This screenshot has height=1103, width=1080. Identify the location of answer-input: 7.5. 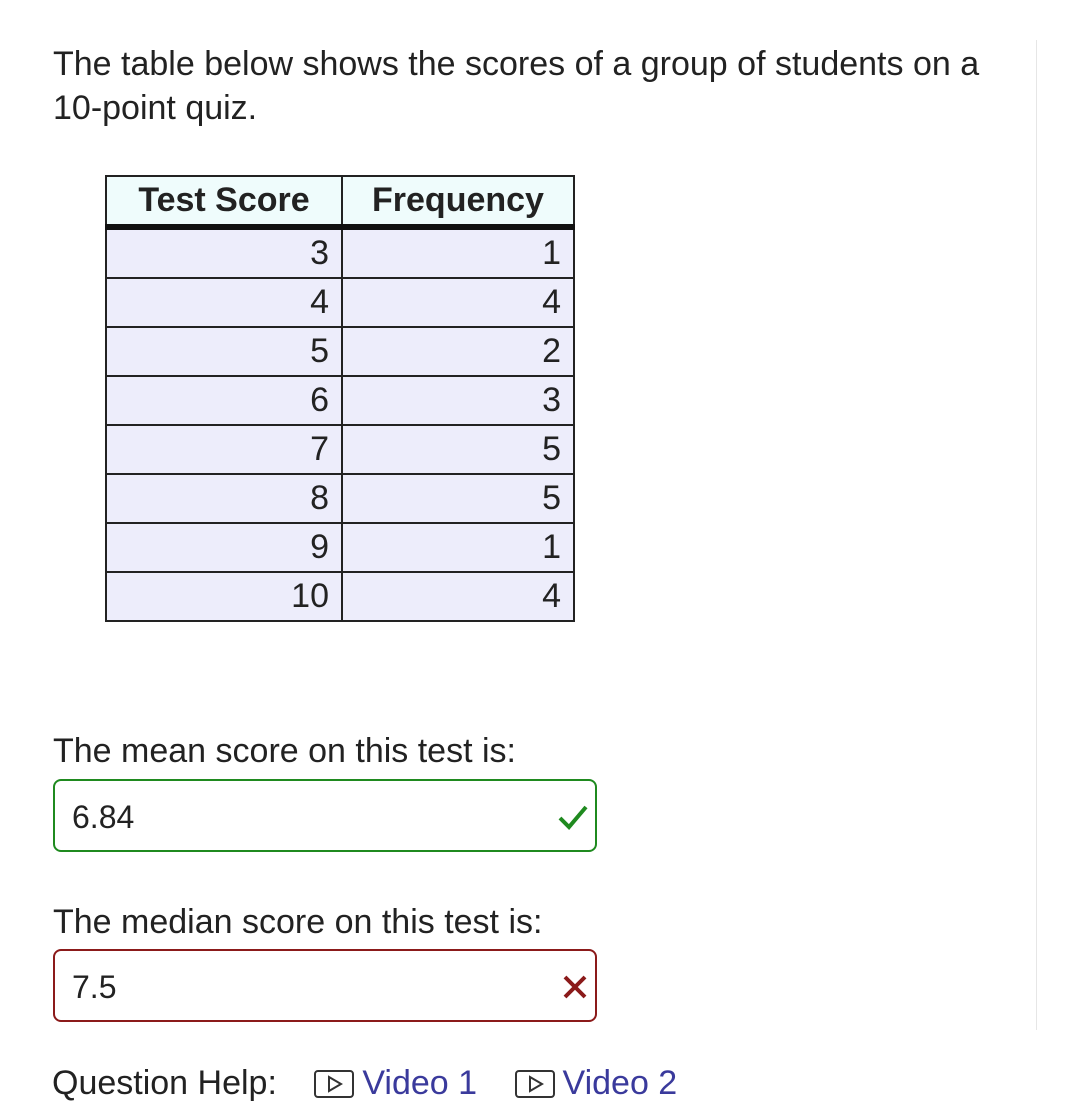
(325, 985).